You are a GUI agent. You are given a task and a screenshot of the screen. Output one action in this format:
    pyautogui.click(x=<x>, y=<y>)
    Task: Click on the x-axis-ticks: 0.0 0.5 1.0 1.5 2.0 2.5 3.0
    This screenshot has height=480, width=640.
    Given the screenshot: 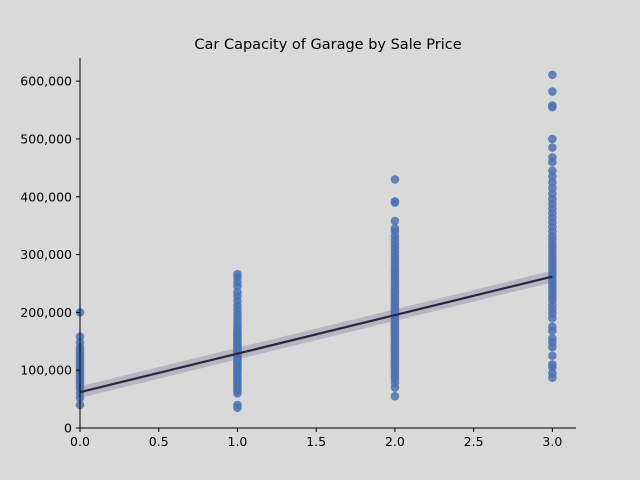 What is the action you would take?
    pyautogui.click(x=316, y=438)
    